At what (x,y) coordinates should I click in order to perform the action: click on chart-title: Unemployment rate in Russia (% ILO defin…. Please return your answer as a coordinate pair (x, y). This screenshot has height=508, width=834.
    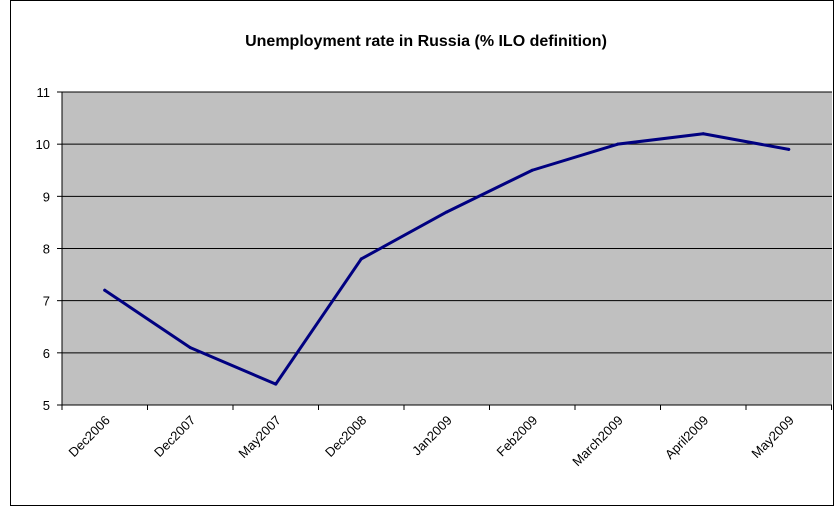
    Looking at the image, I should click on (426, 41).